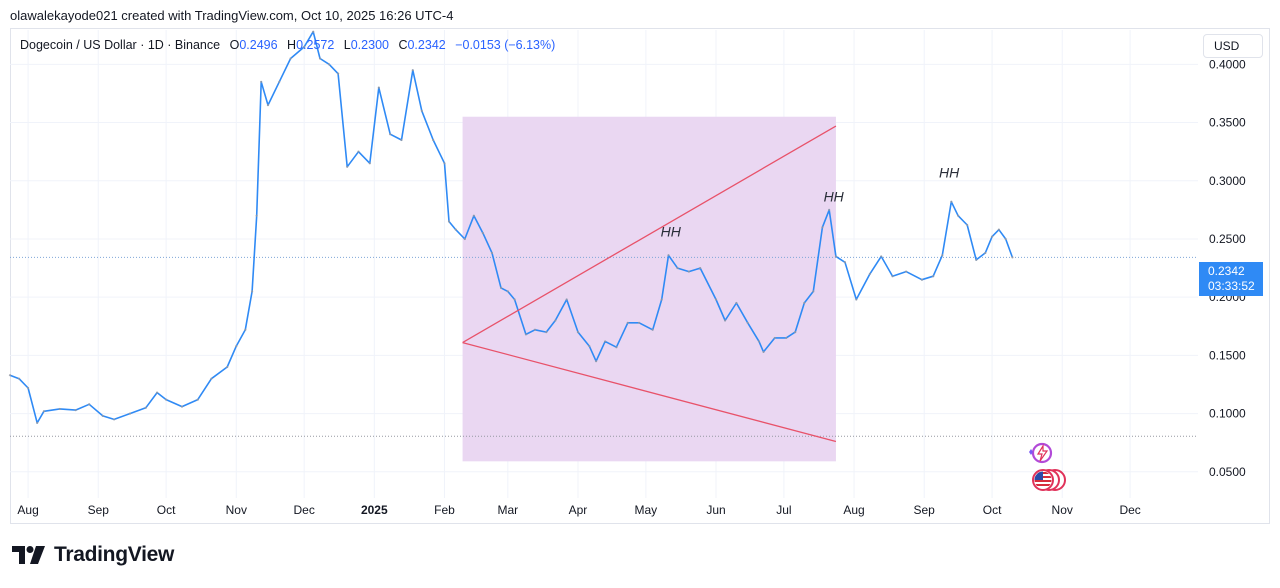 The image size is (1280, 588). Describe the element at coordinates (315, 45) in the screenshot. I see `high-value: 0.2572` at that location.